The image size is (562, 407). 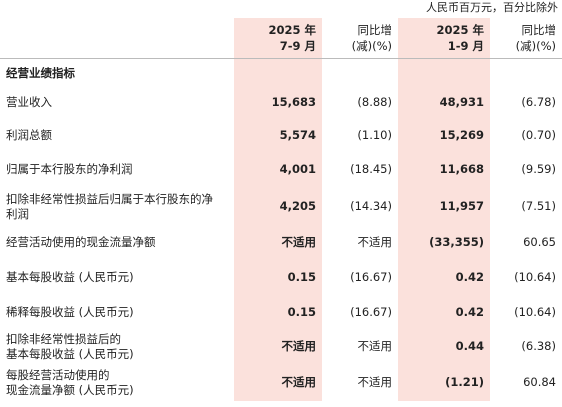 What do you see at coordinates (444, 135) in the screenshot?
I see `cell: 15,269` at bounding box center [444, 135].